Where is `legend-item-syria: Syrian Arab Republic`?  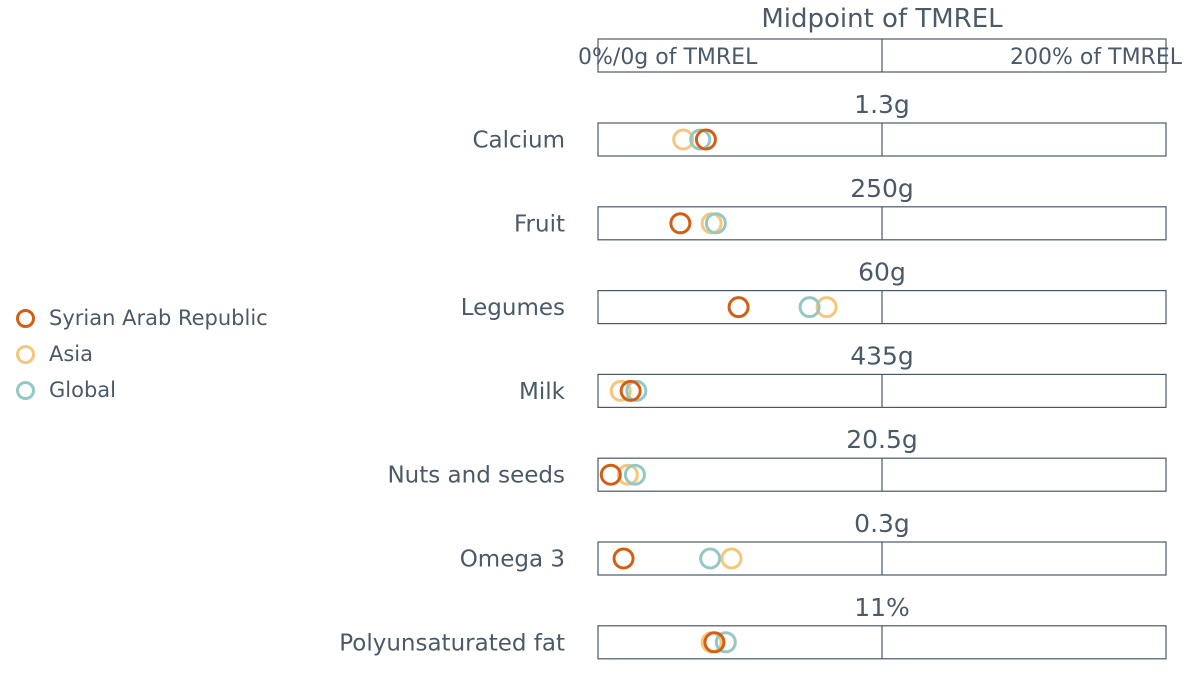 legend-item-syria: Syrian Arab Republic is located at coordinates (142, 318).